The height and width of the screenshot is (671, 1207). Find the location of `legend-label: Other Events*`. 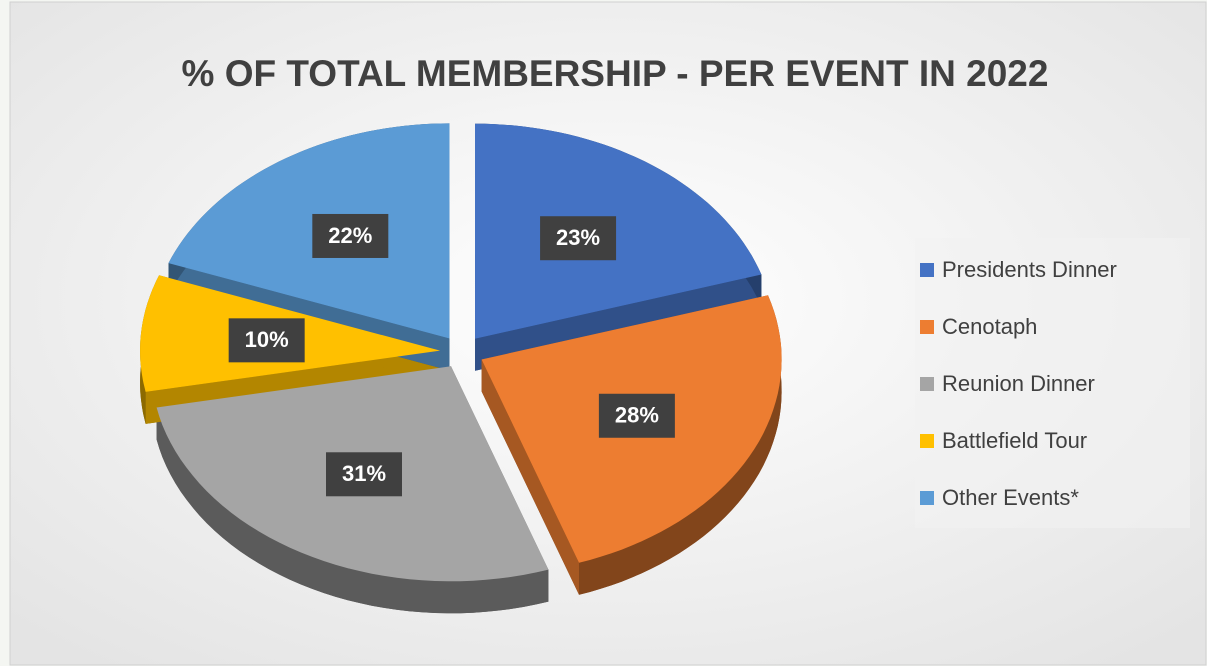

legend-label: Other Events* is located at coordinates (1010, 497).